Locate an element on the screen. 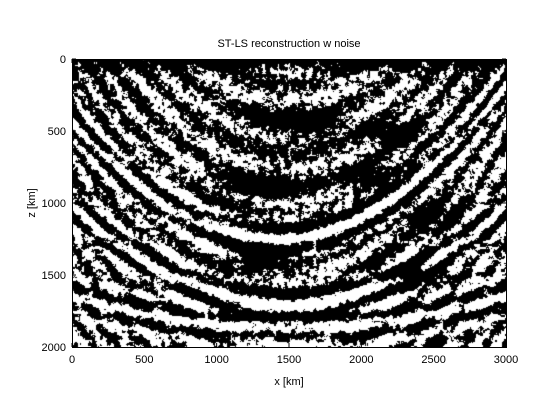  x-tick-label: 500 is located at coordinates (144, 360).